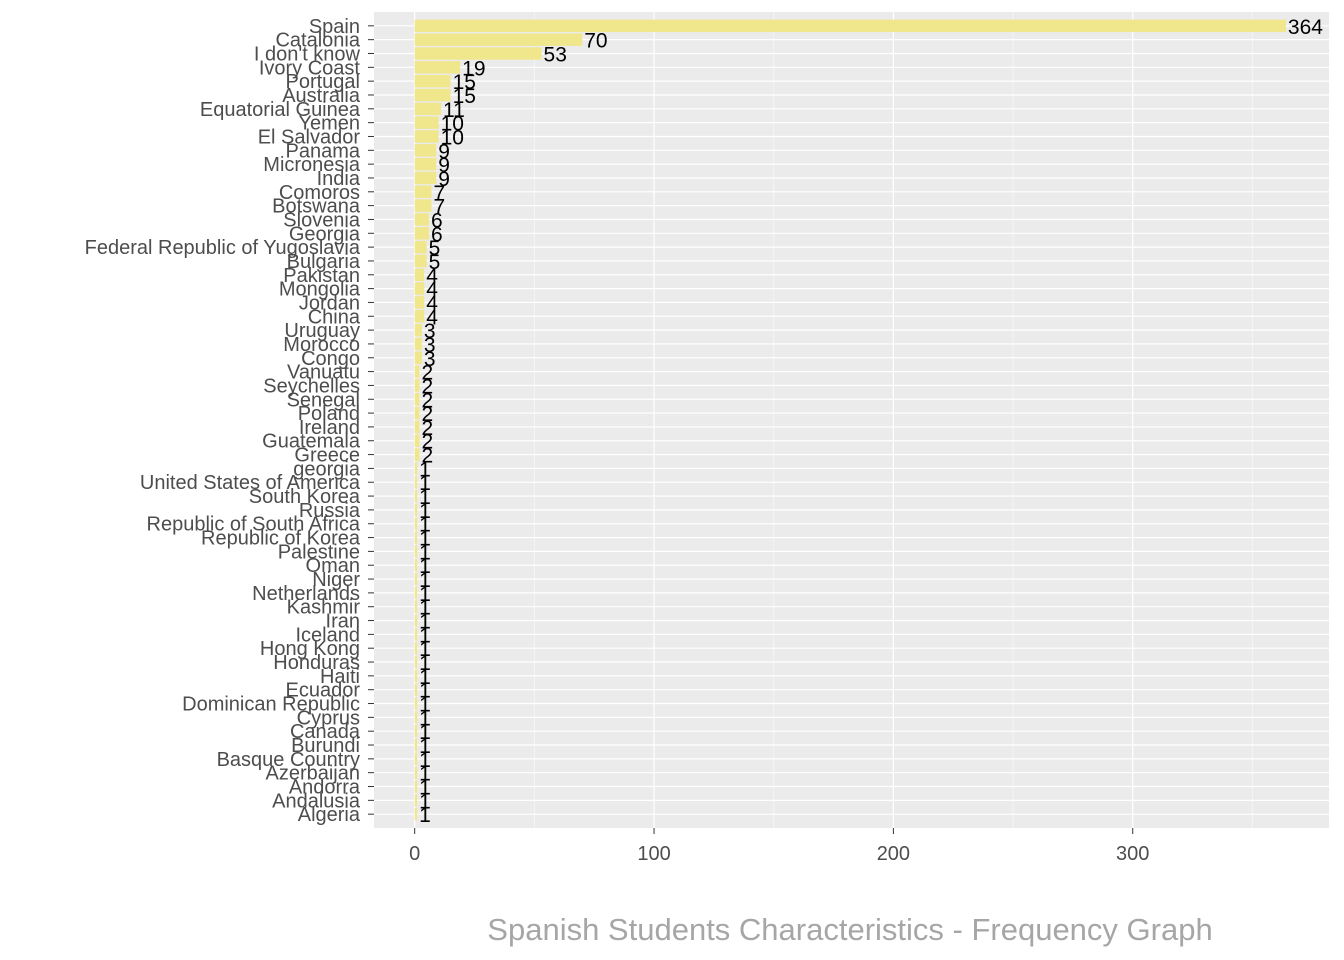  What do you see at coordinates (324, 608) in the screenshot?
I see `y-tick-label: Kashmir` at bounding box center [324, 608].